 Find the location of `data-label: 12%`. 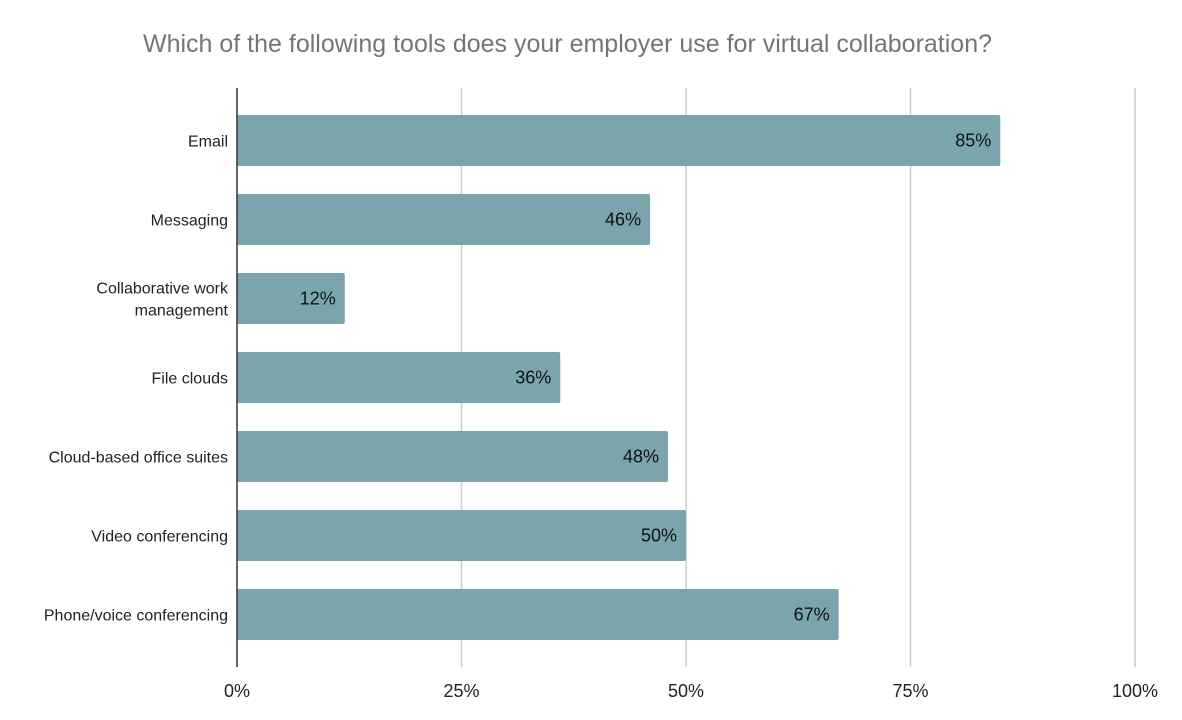

data-label: 12% is located at coordinates (318, 299).